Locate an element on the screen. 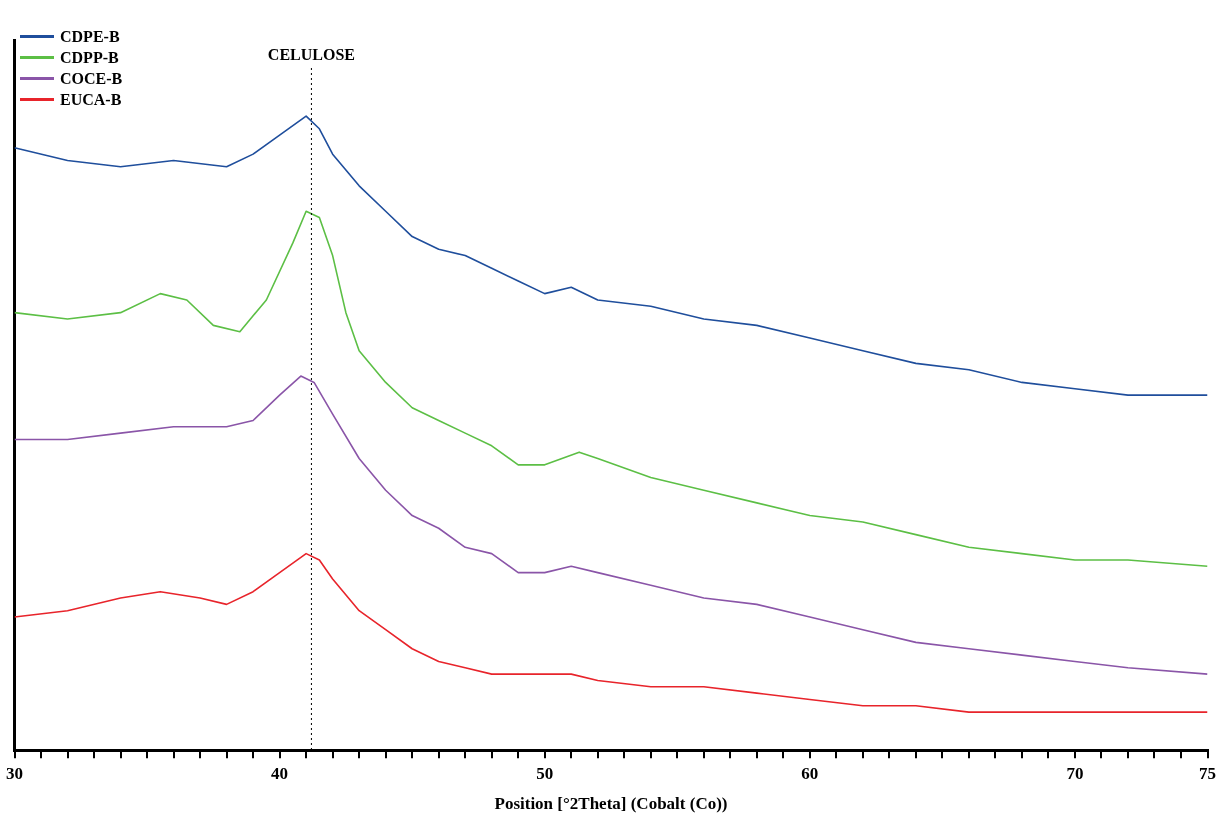 The image size is (1222, 823). x-tick-label: 40 is located at coordinates (280, 773).